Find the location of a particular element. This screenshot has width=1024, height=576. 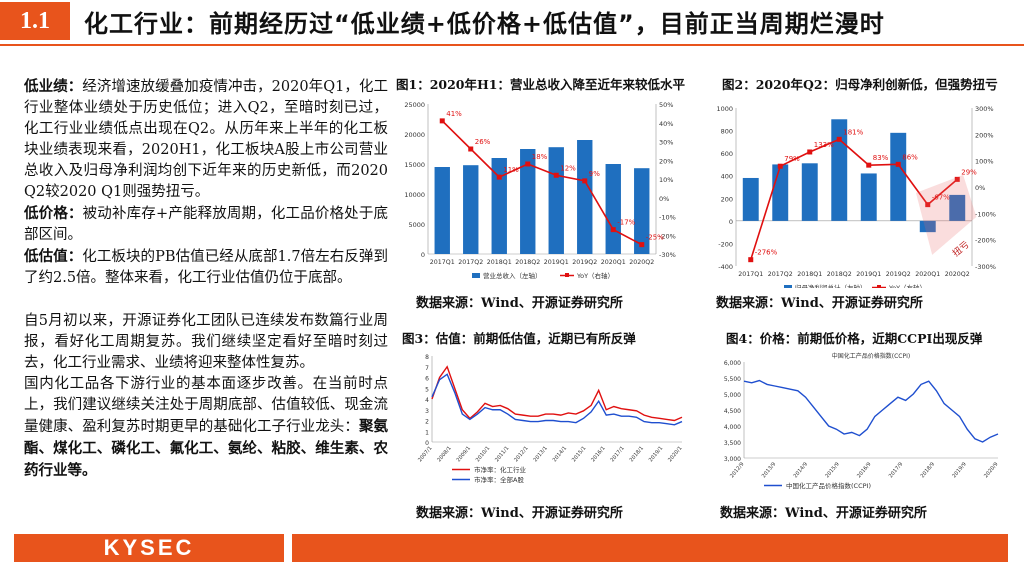

y-tick-label: 25000 is located at coordinates (414, 105).